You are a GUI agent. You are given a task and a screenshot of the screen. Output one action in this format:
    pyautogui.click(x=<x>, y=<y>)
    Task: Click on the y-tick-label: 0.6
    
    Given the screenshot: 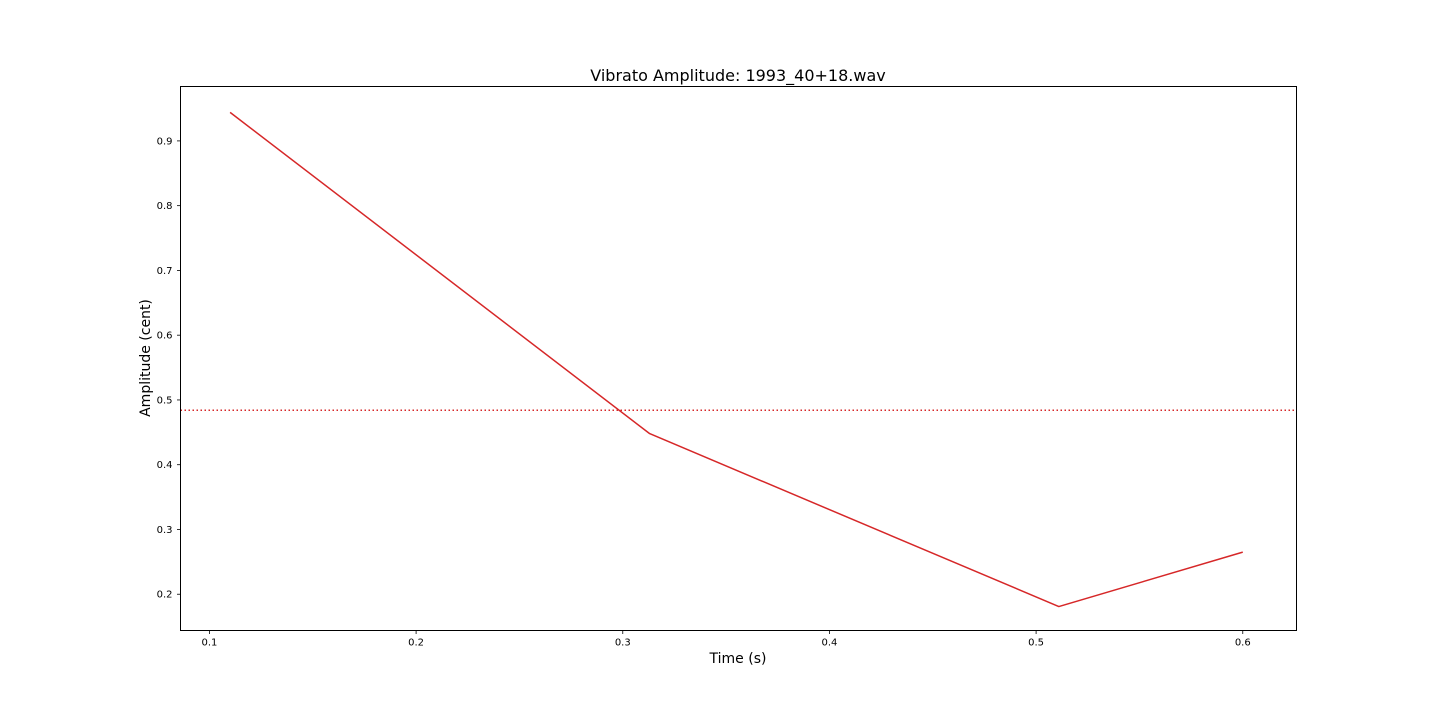 What is the action you would take?
    pyautogui.click(x=165, y=336)
    